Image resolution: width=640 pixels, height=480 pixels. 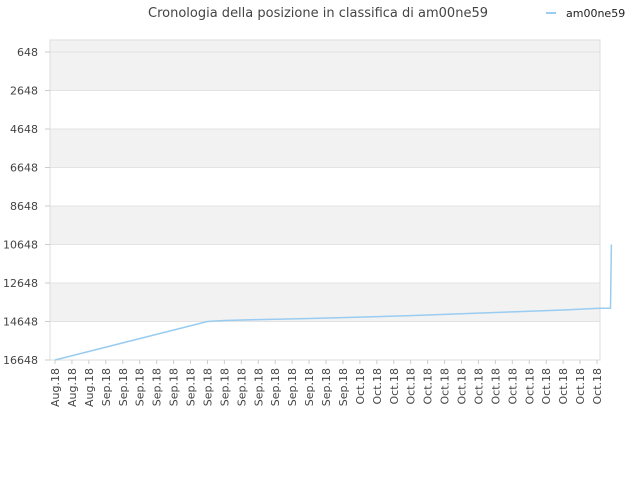 What do you see at coordinates (20, 322) in the screenshot?
I see `y-tick-label: 14648` at bounding box center [20, 322].